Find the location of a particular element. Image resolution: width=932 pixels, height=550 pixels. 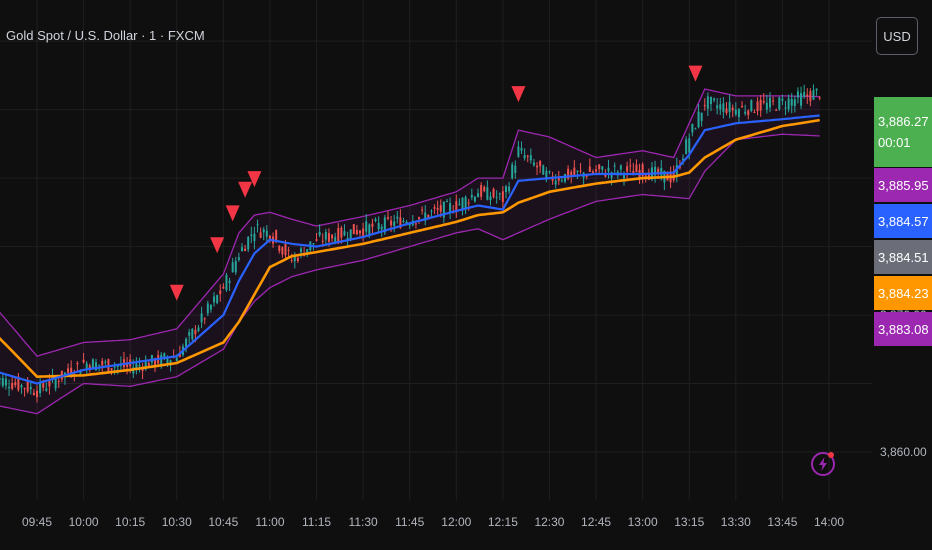

price-tag-last: 3,886.27 00:01 is located at coordinates (903, 132).